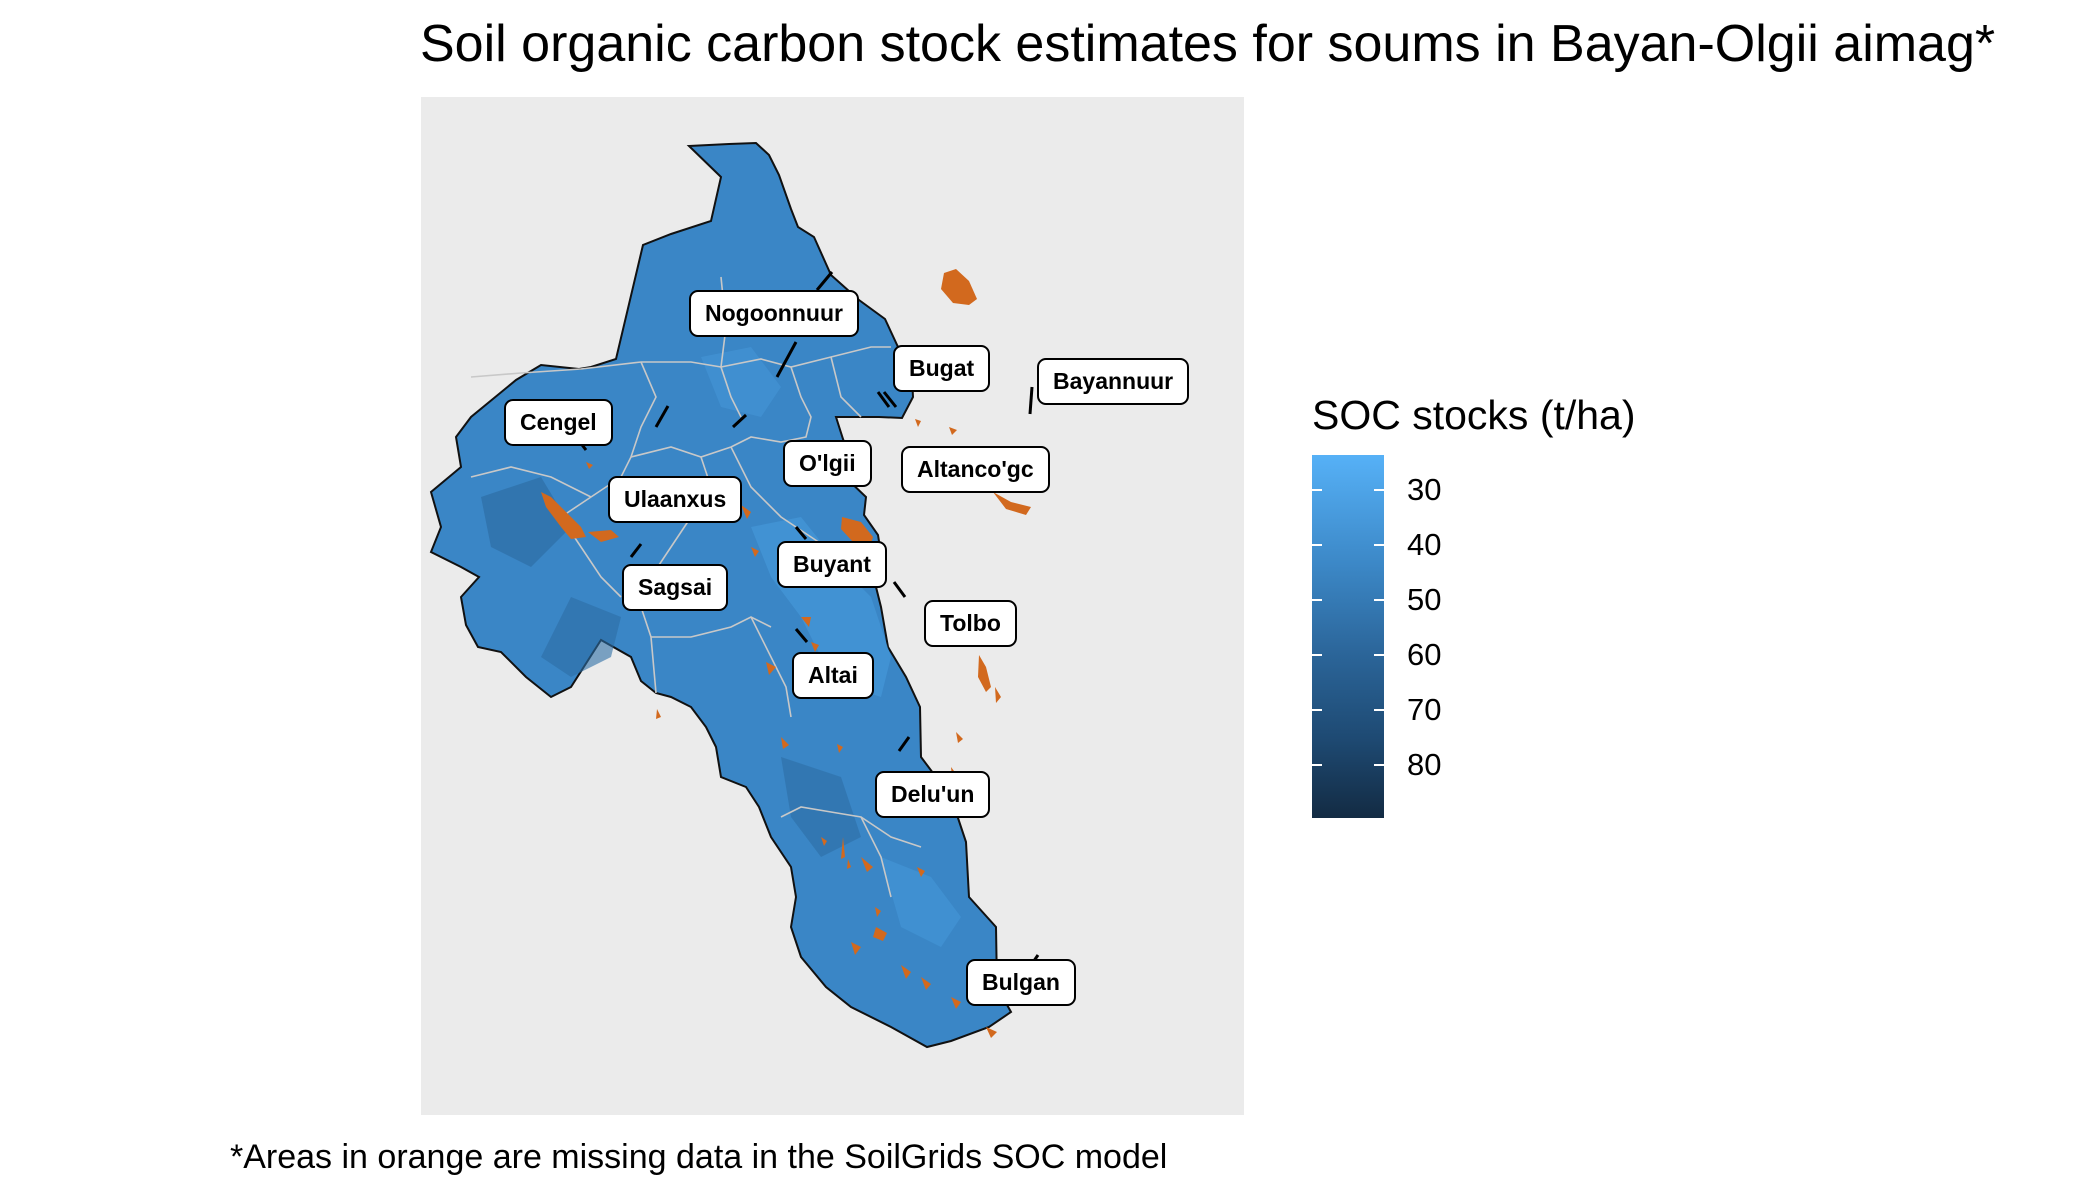 This screenshot has height=1200, width=2100. Describe the element at coordinates (1424, 764) in the screenshot. I see `legend-tick-label: 80` at that location.